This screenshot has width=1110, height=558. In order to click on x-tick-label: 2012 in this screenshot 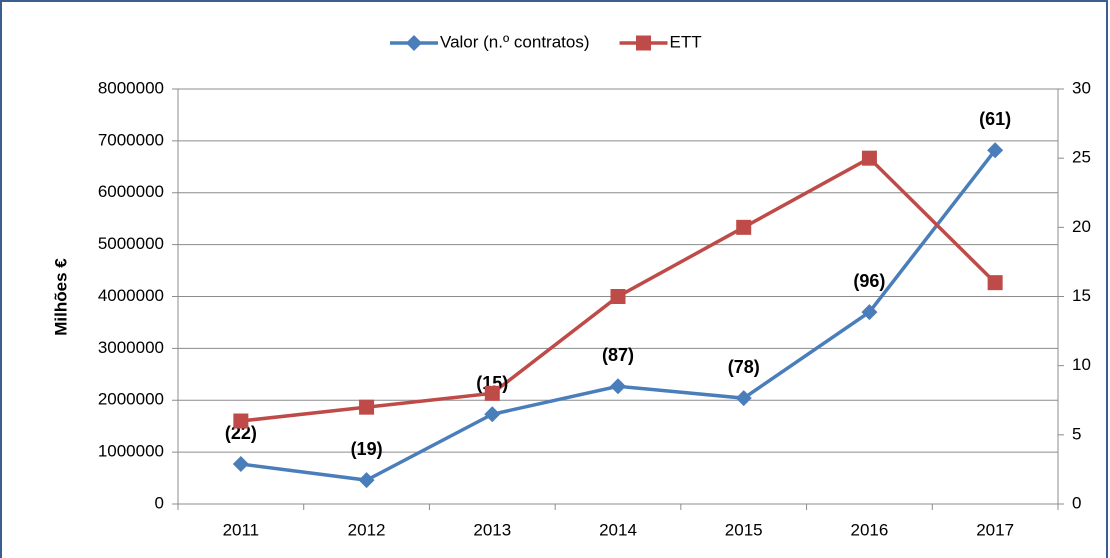, I will do `click(367, 529)`.